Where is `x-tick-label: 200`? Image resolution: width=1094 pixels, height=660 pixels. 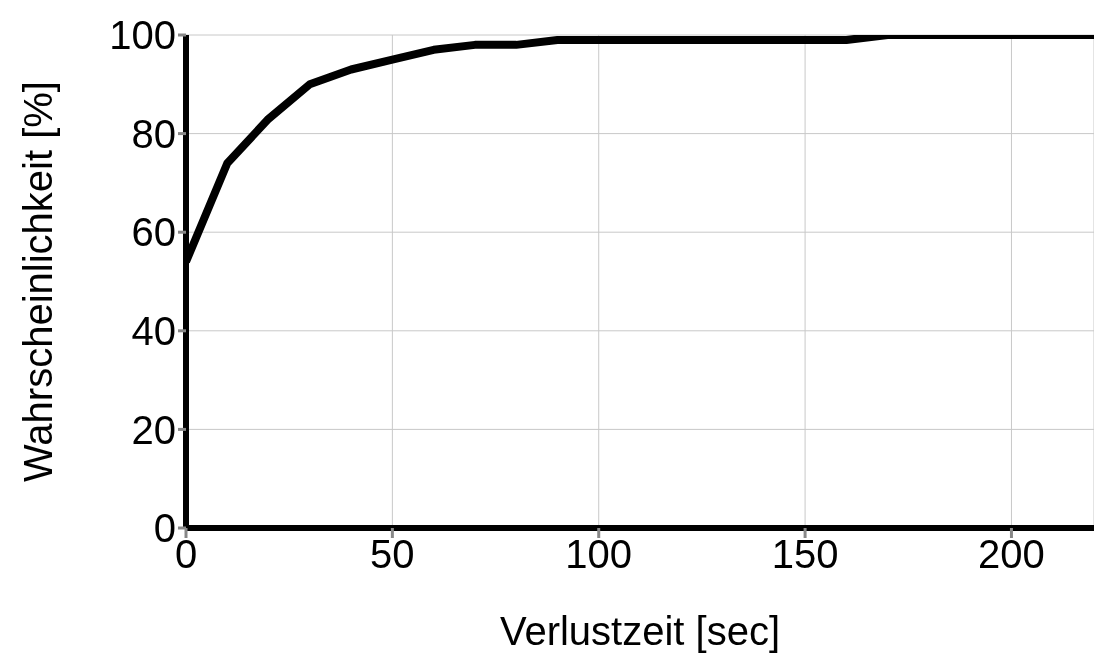
x-tick-label: 200 is located at coordinates (1011, 554).